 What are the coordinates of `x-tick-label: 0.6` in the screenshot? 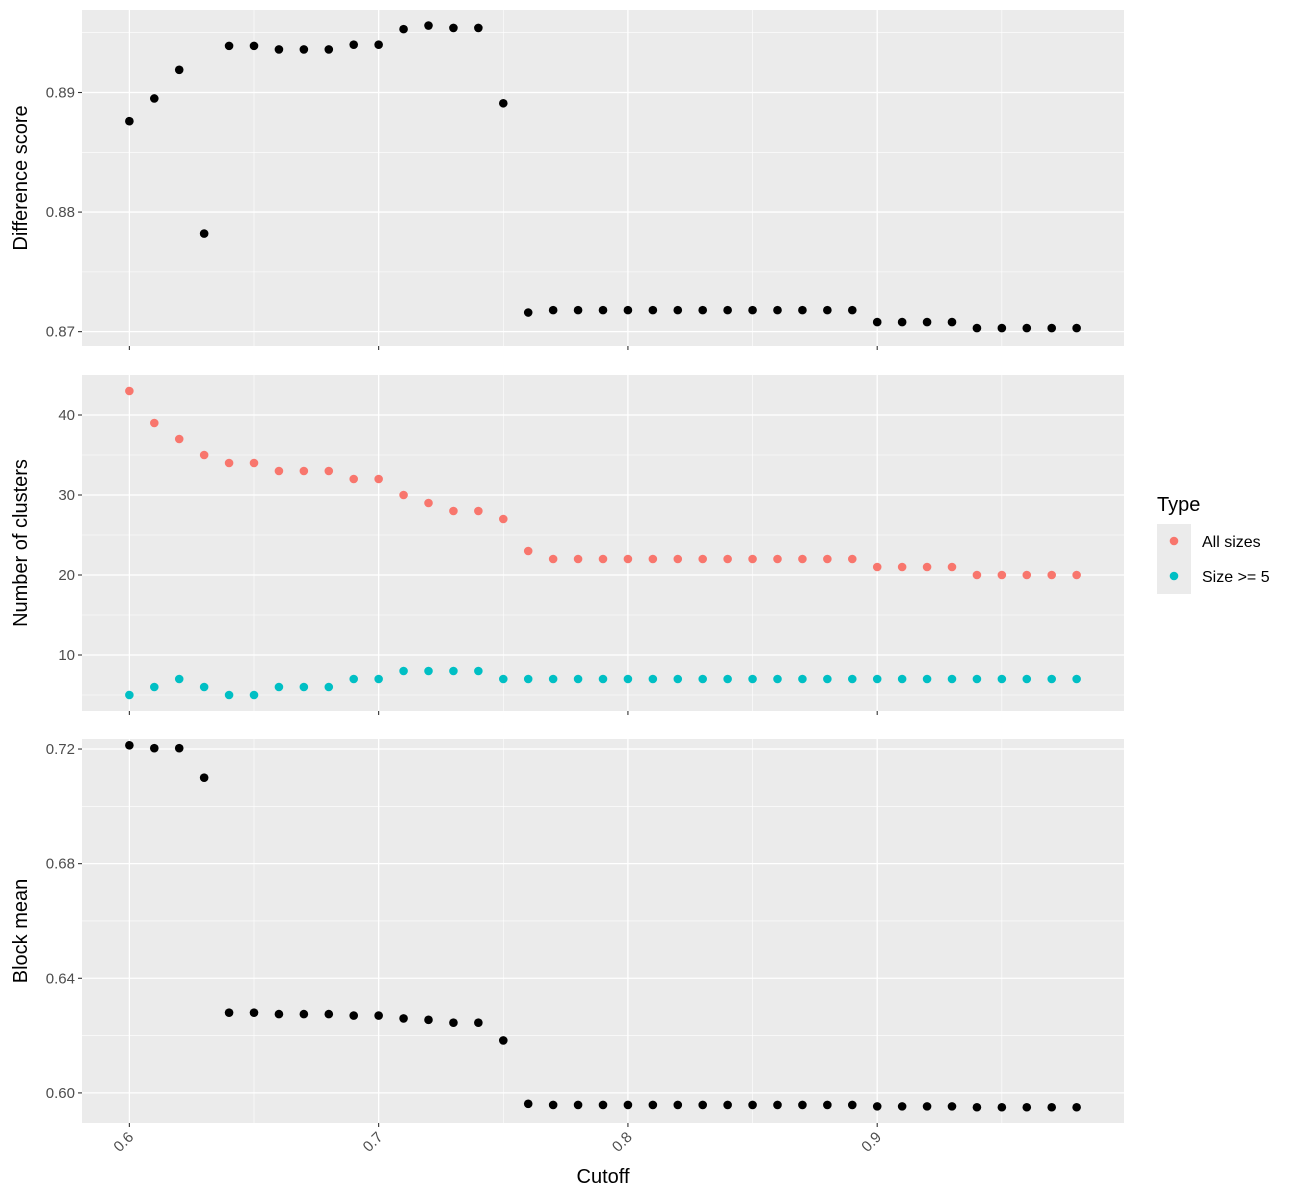 It's located at (123, 1142).